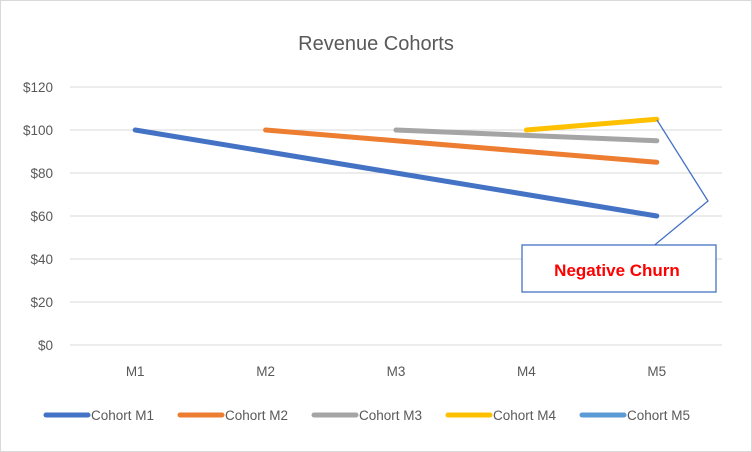  Describe the element at coordinates (122, 415) in the screenshot. I see `legend-label: Cohort M1` at that location.